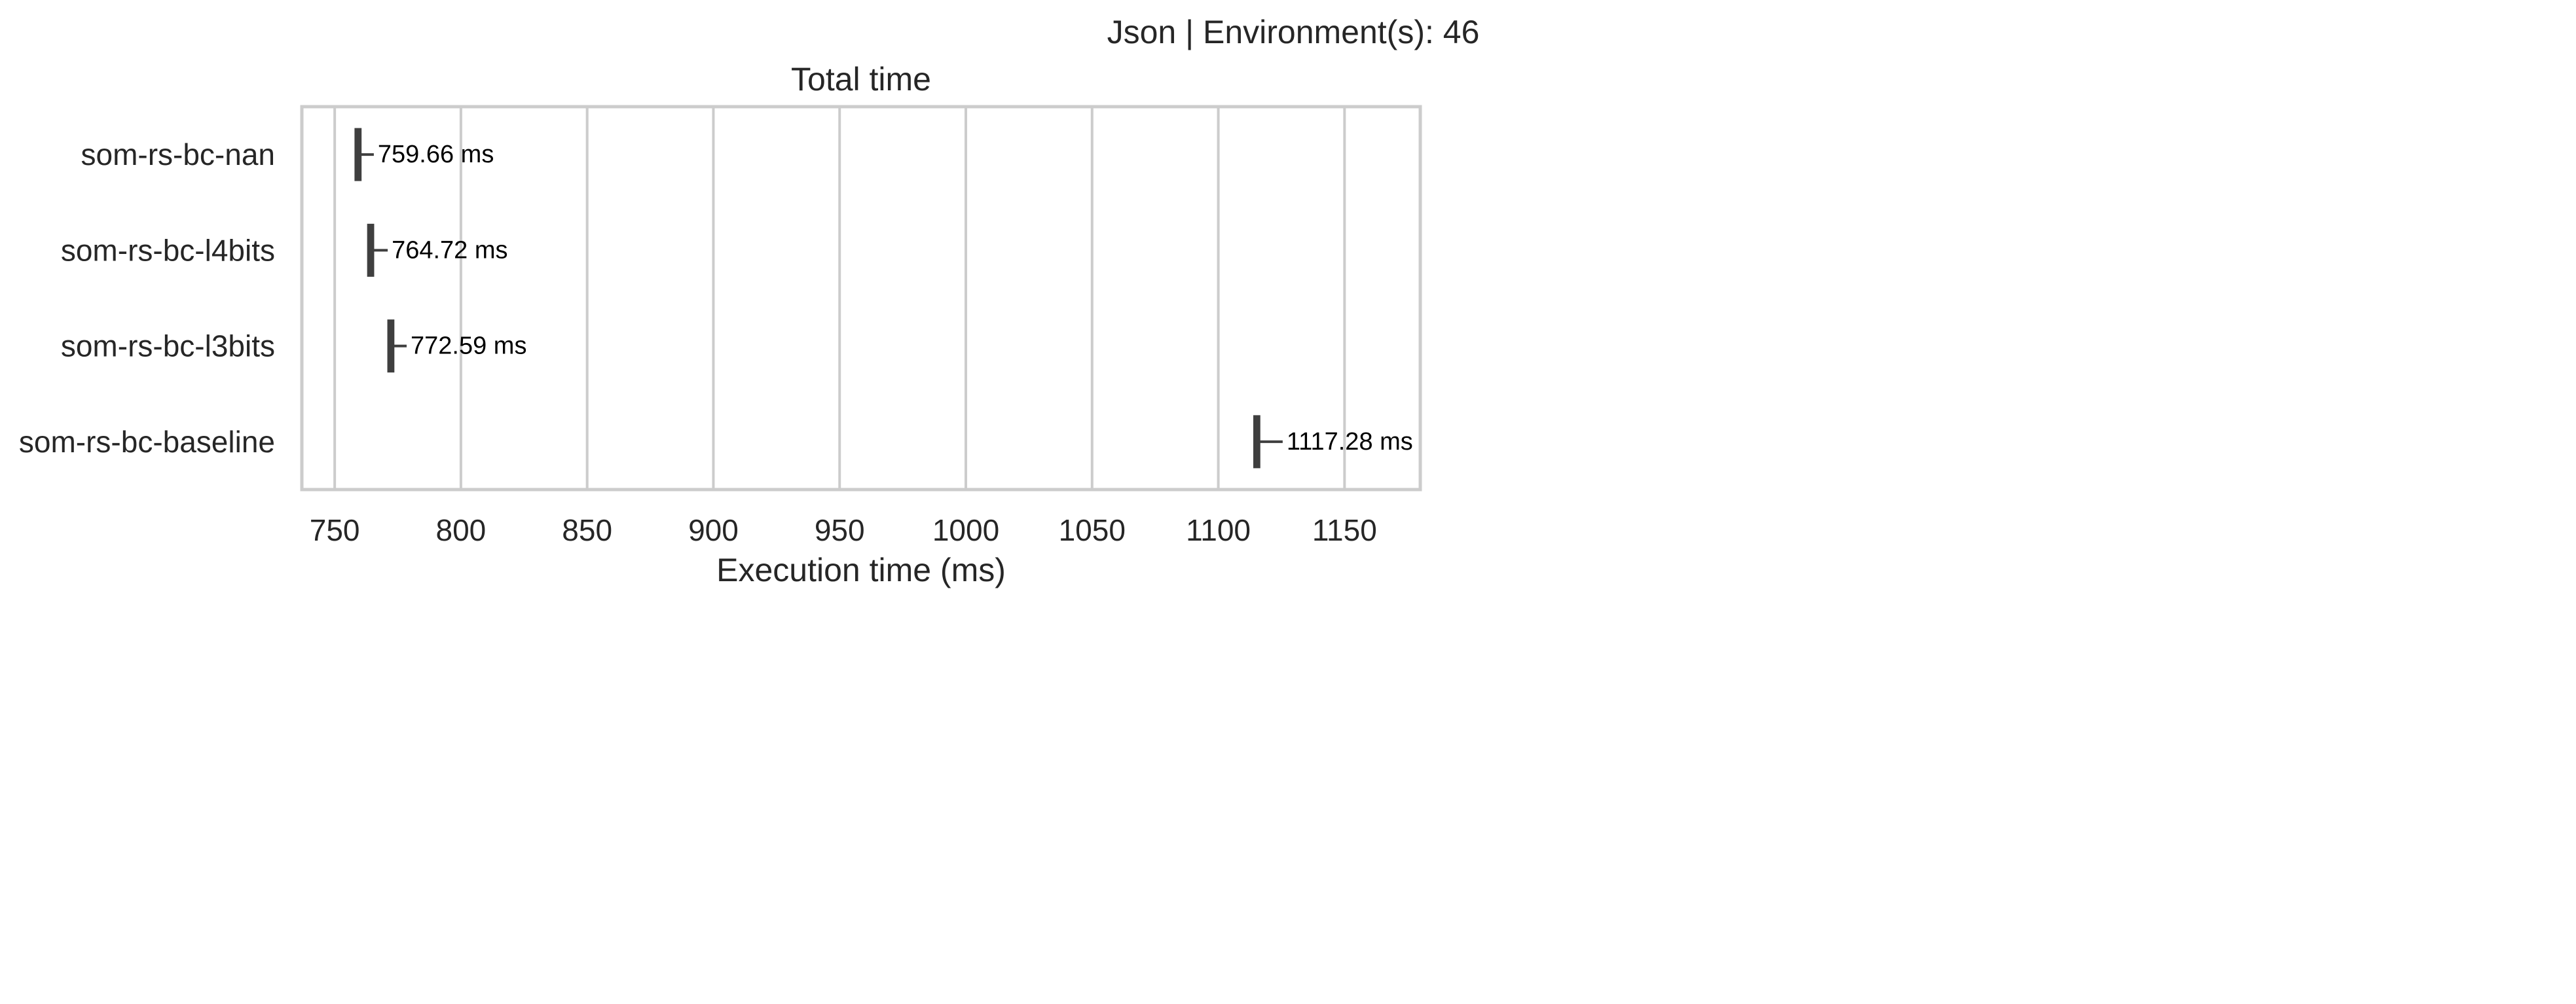 The height and width of the screenshot is (1004, 2576). What do you see at coordinates (436, 154) in the screenshot?
I see `data-label-som-rs-bc-nan: 759.66 ms` at bounding box center [436, 154].